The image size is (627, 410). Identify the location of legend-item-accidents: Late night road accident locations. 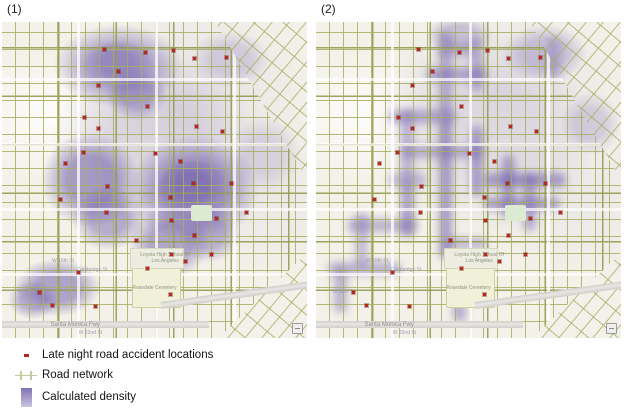
(111, 355).